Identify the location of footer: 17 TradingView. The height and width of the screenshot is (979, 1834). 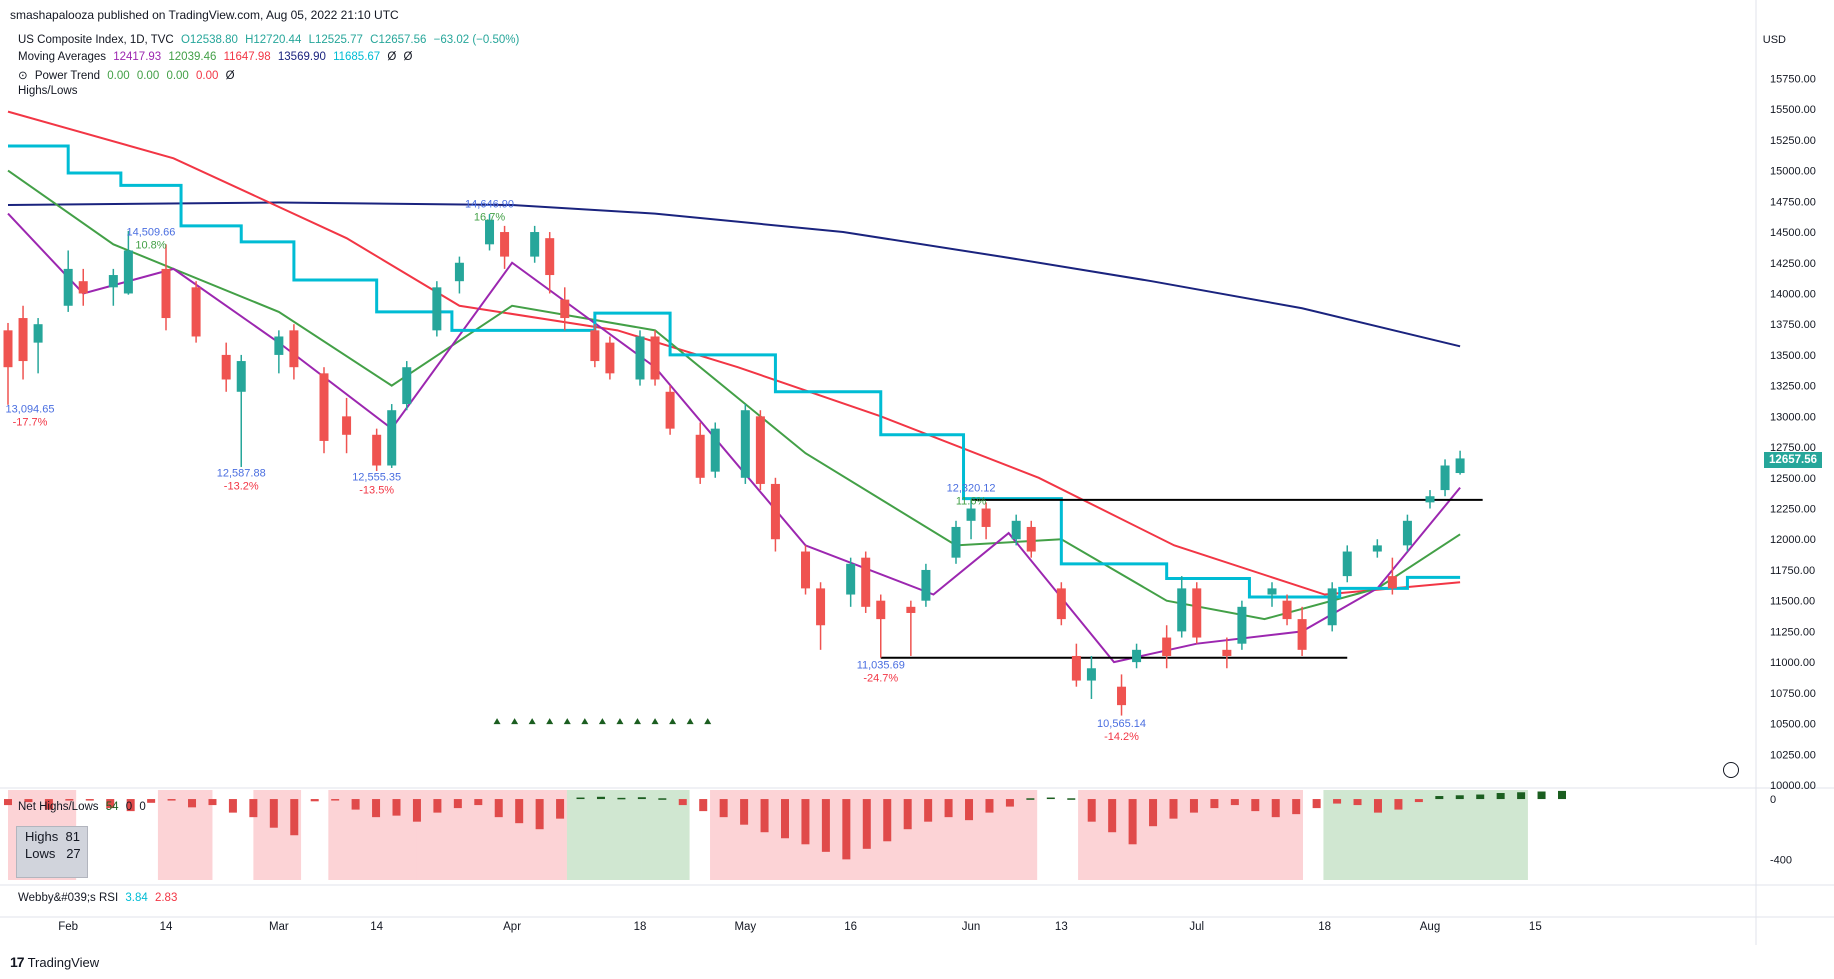
(54, 962).